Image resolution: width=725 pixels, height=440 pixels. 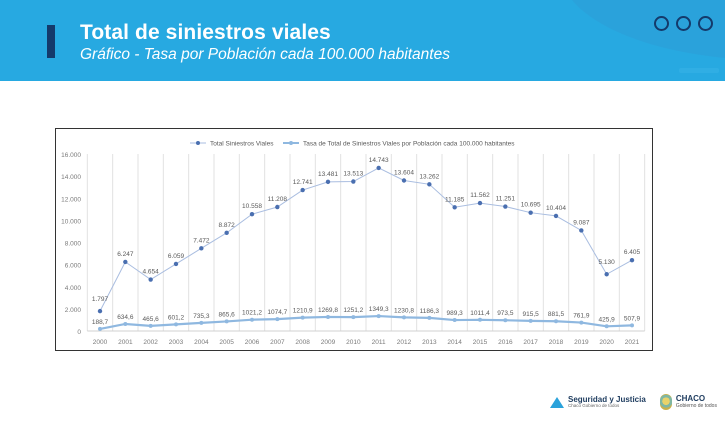 What do you see at coordinates (379, 160) in the screenshot?
I see `data-label-total: 14.743` at bounding box center [379, 160].